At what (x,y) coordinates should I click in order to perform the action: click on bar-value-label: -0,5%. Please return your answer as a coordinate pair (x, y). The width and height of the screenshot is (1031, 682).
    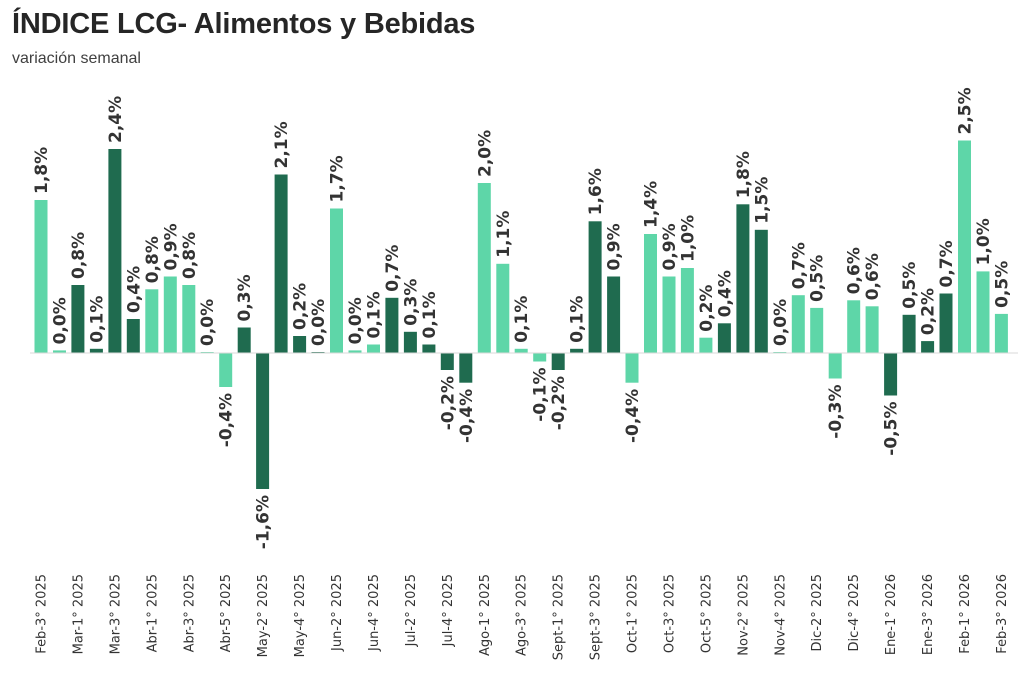
    Looking at the image, I should click on (892, 429).